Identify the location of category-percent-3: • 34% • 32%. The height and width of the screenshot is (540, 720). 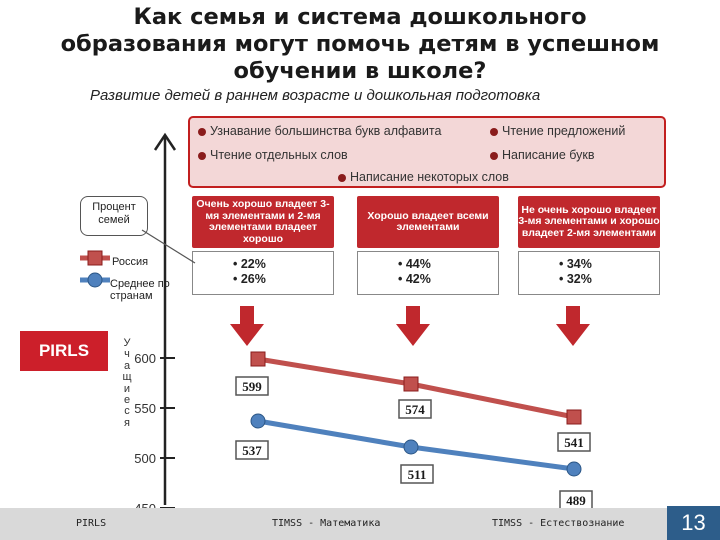
(589, 273).